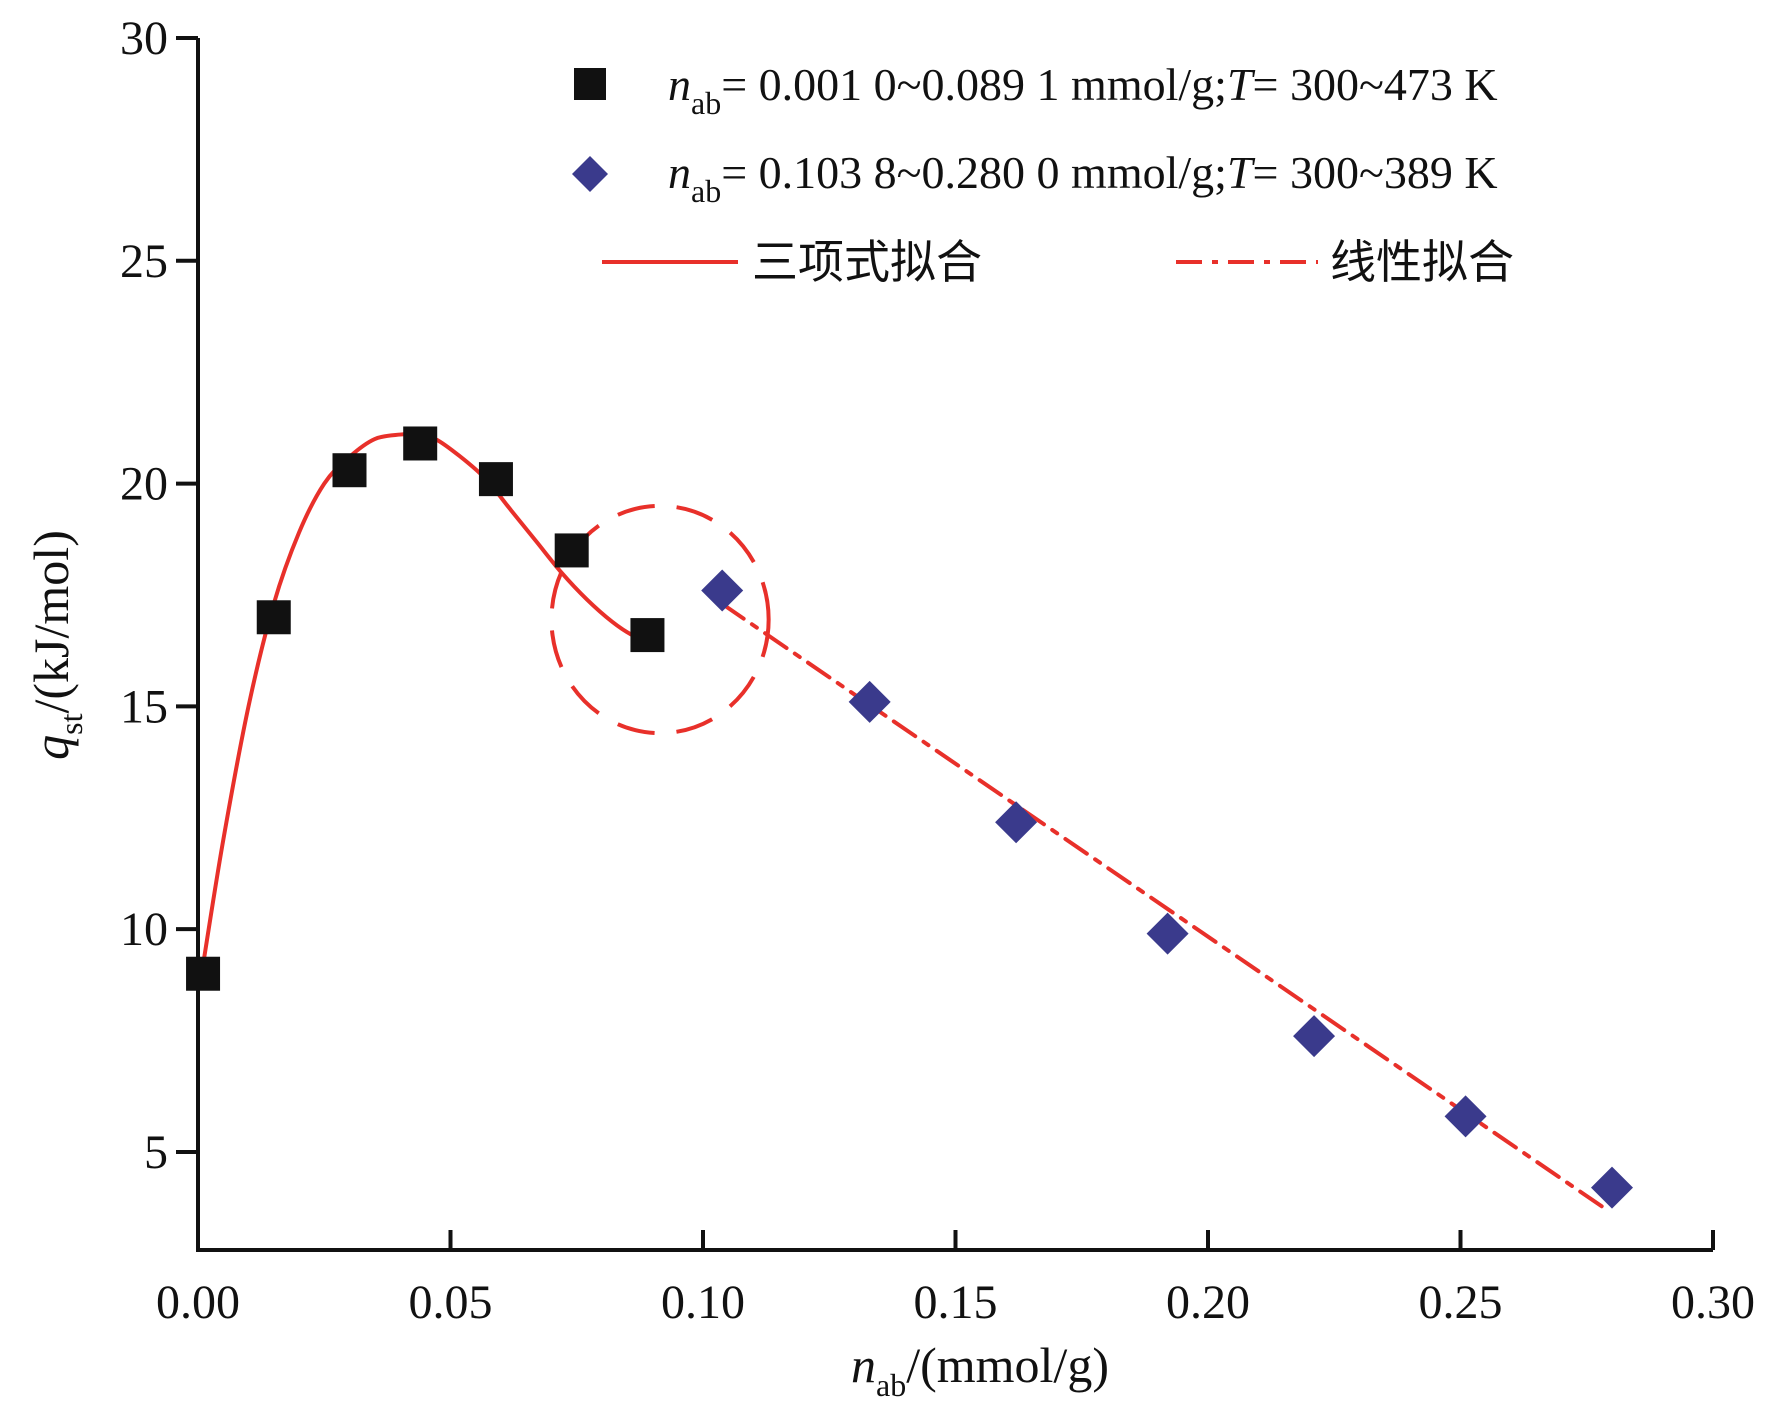 This screenshot has height=1411, width=1772. I want to click on x-axis-title: nab/(mmol/g), so click(980, 1370).